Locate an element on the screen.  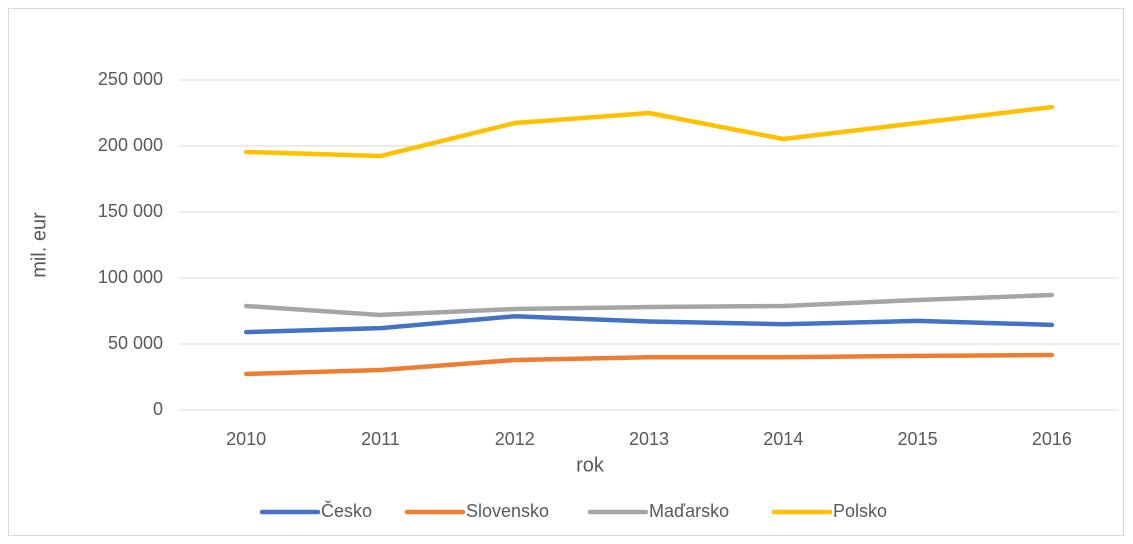
x-tick-label: 2015 is located at coordinates (918, 439).